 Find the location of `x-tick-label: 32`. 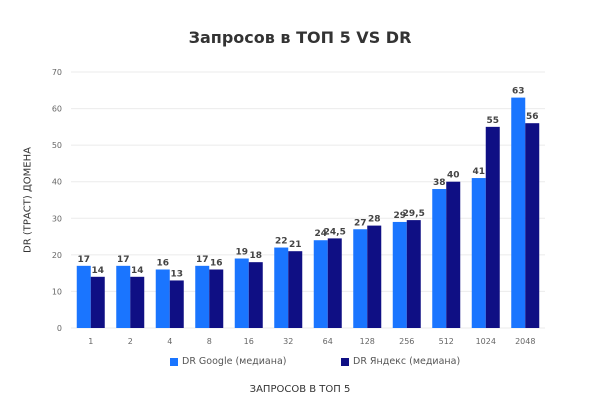

x-tick-label: 32 is located at coordinates (288, 341).